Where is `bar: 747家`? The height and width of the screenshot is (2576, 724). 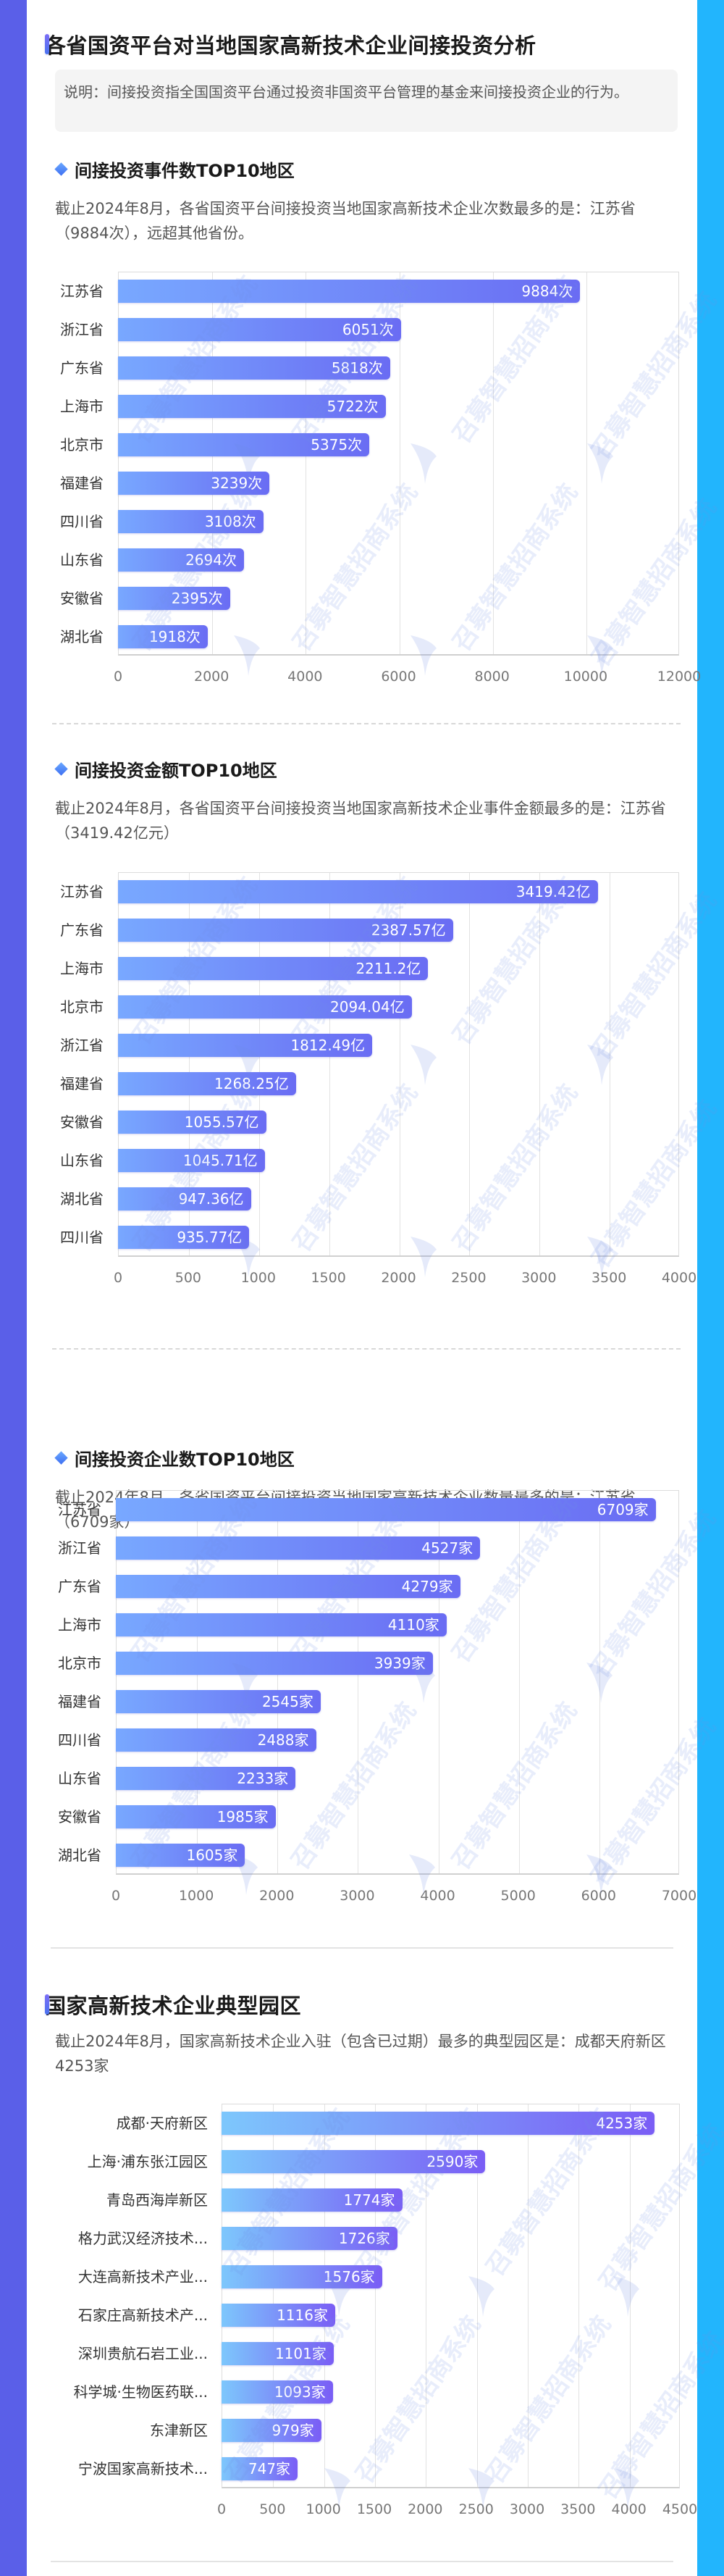
bar: 747家 is located at coordinates (260, 2469).